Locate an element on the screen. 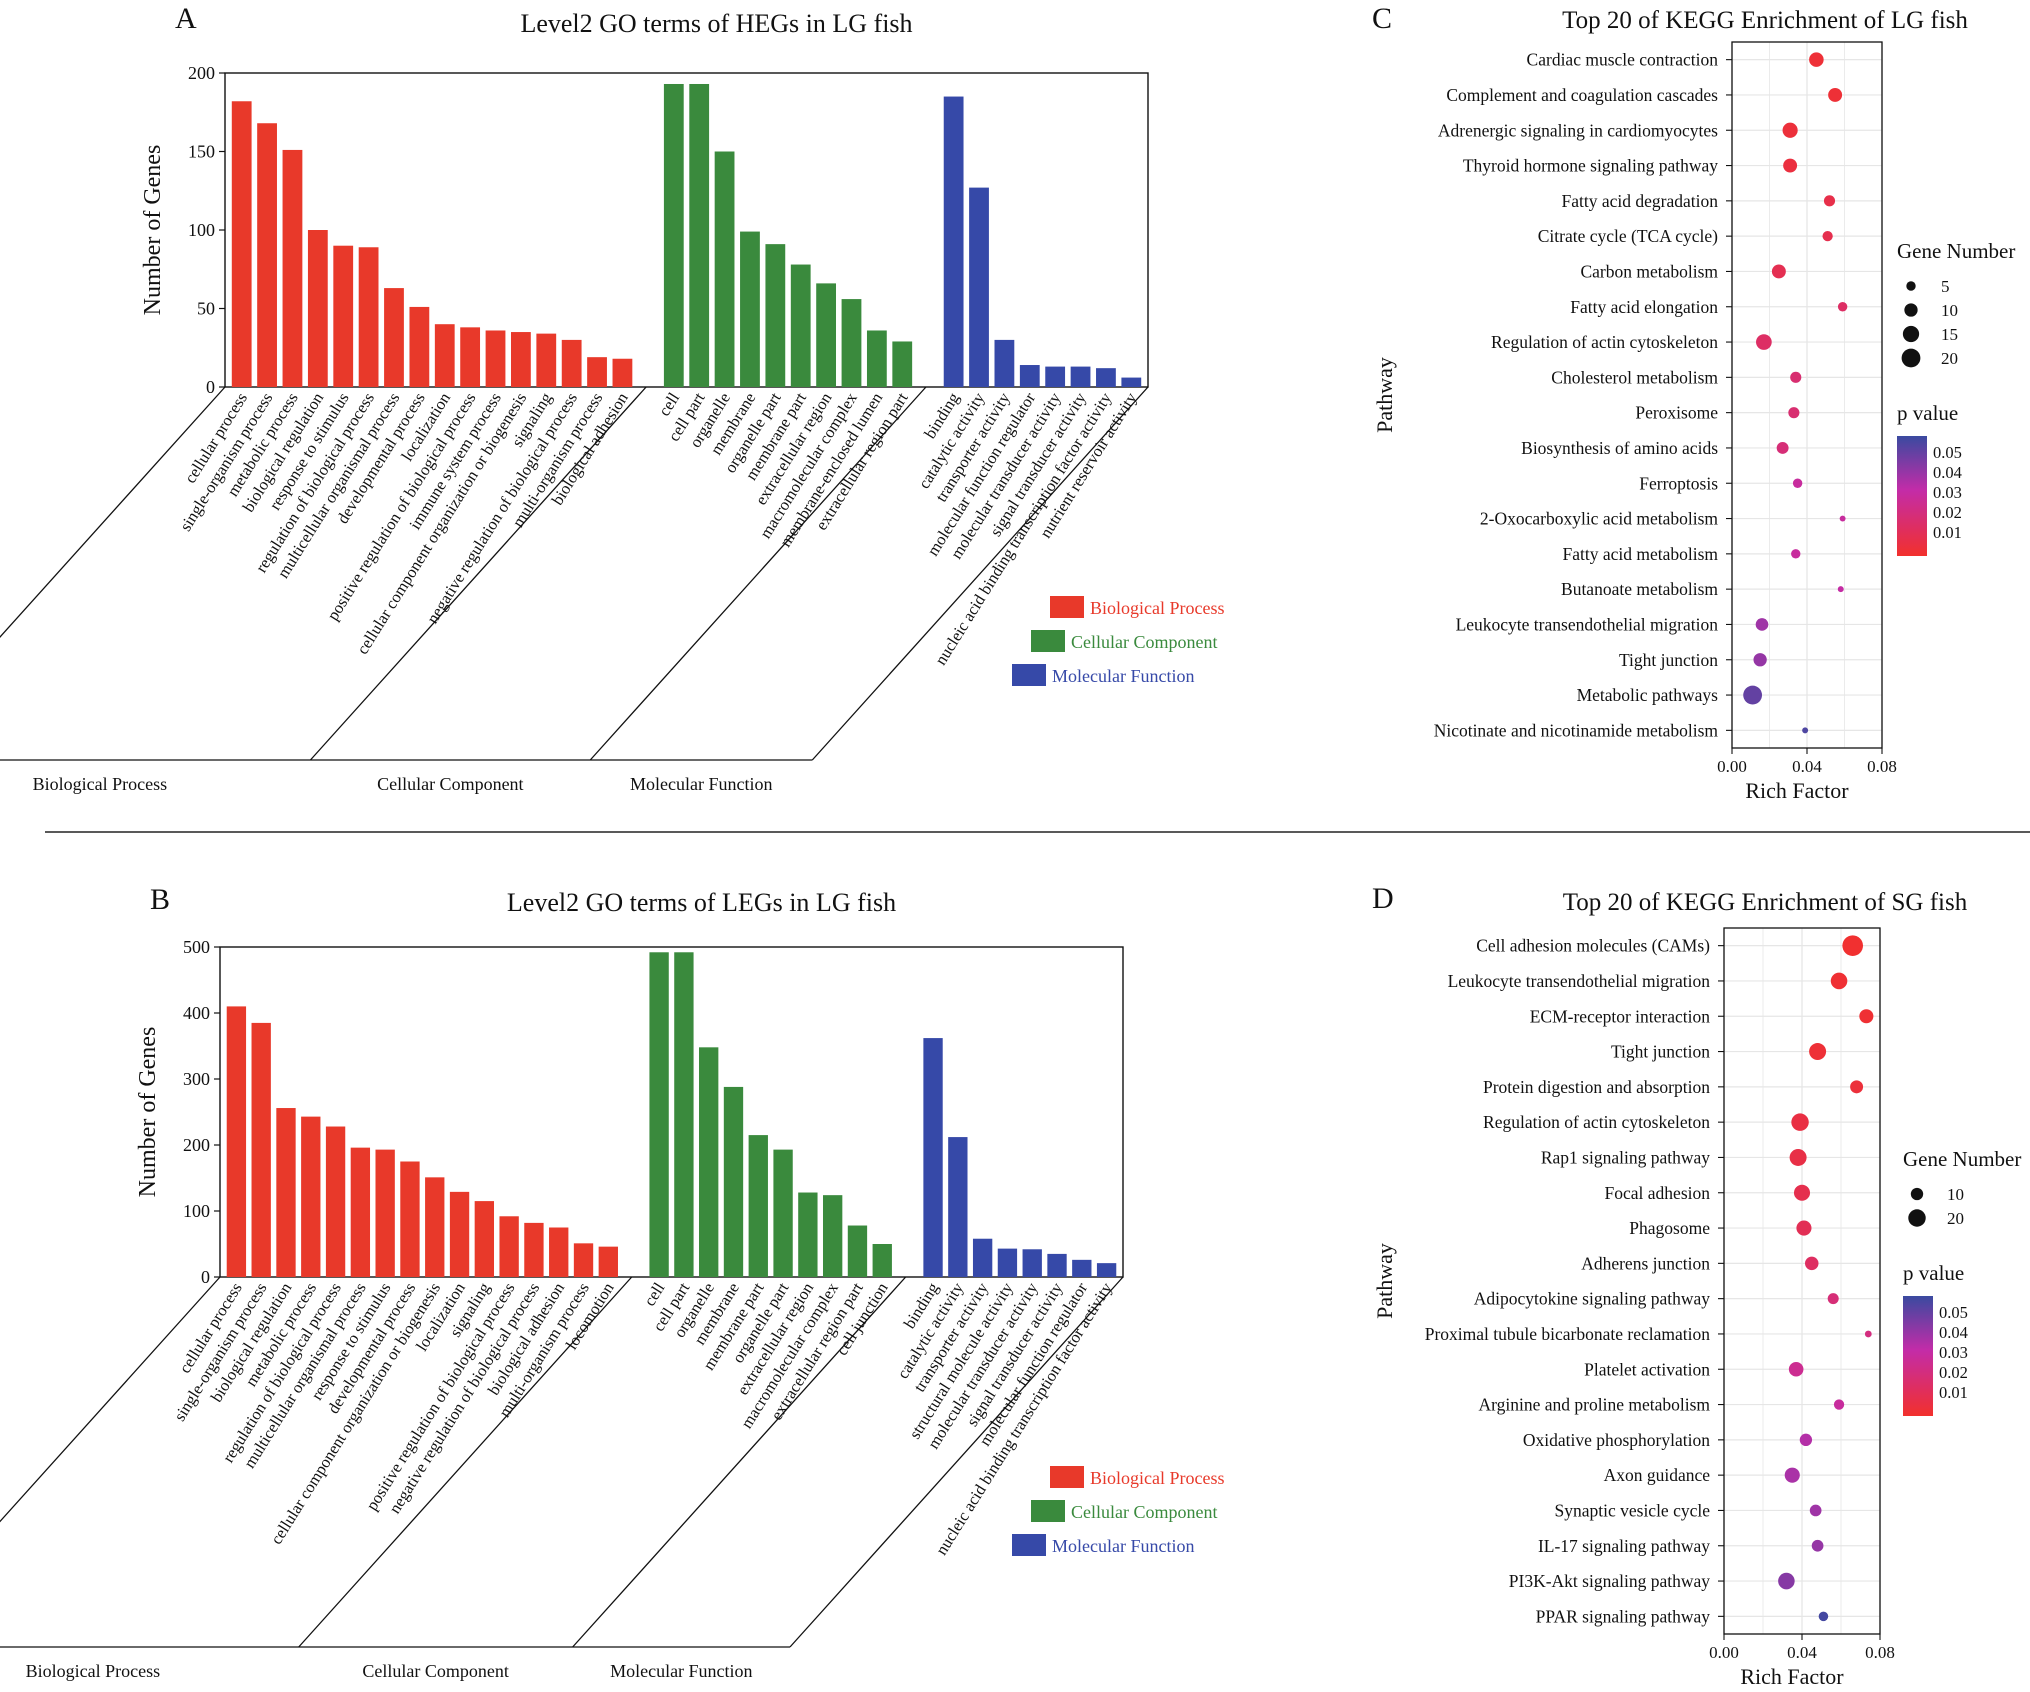 The image size is (2030, 1692). pathway-label: PI3K-Akt signaling pathway is located at coordinates (1609, 1581).